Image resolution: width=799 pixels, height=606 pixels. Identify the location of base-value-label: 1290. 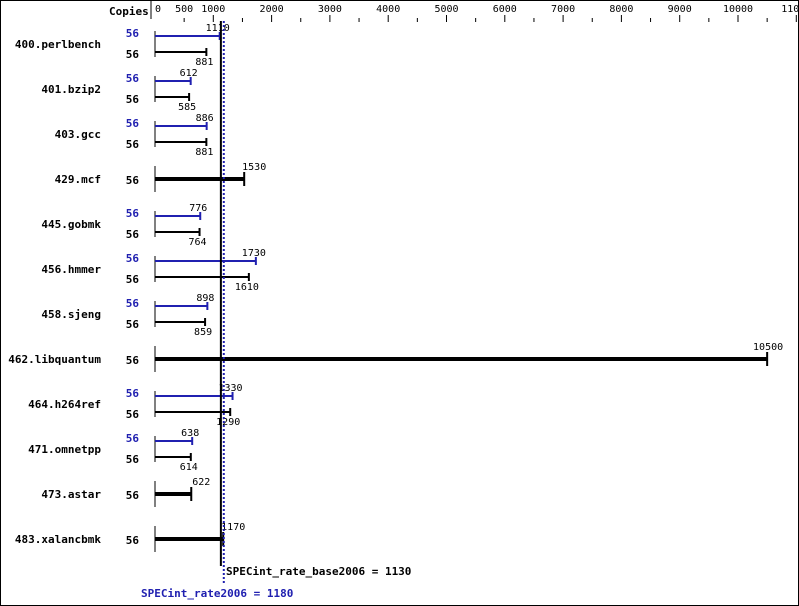
(228, 422).